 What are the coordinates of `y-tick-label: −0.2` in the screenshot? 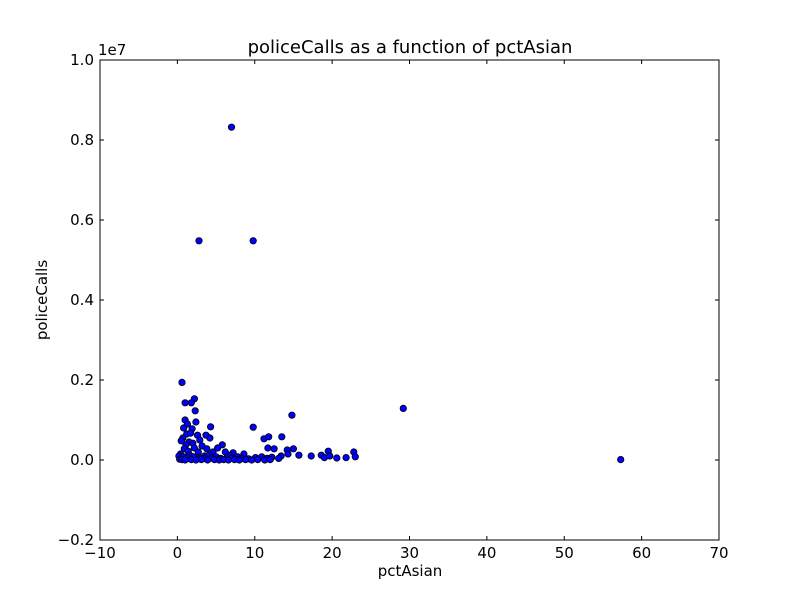 It's located at (76, 540).